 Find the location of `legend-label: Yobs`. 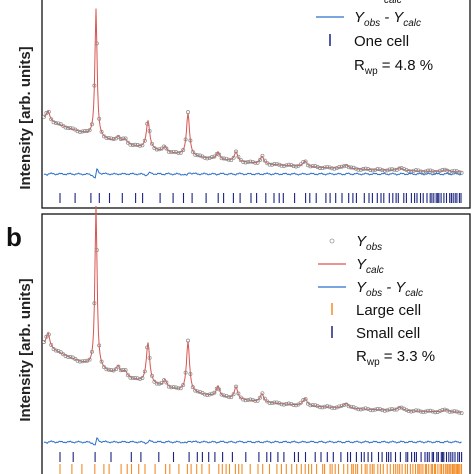

legend-label: Yobs is located at coordinates (369, 243).